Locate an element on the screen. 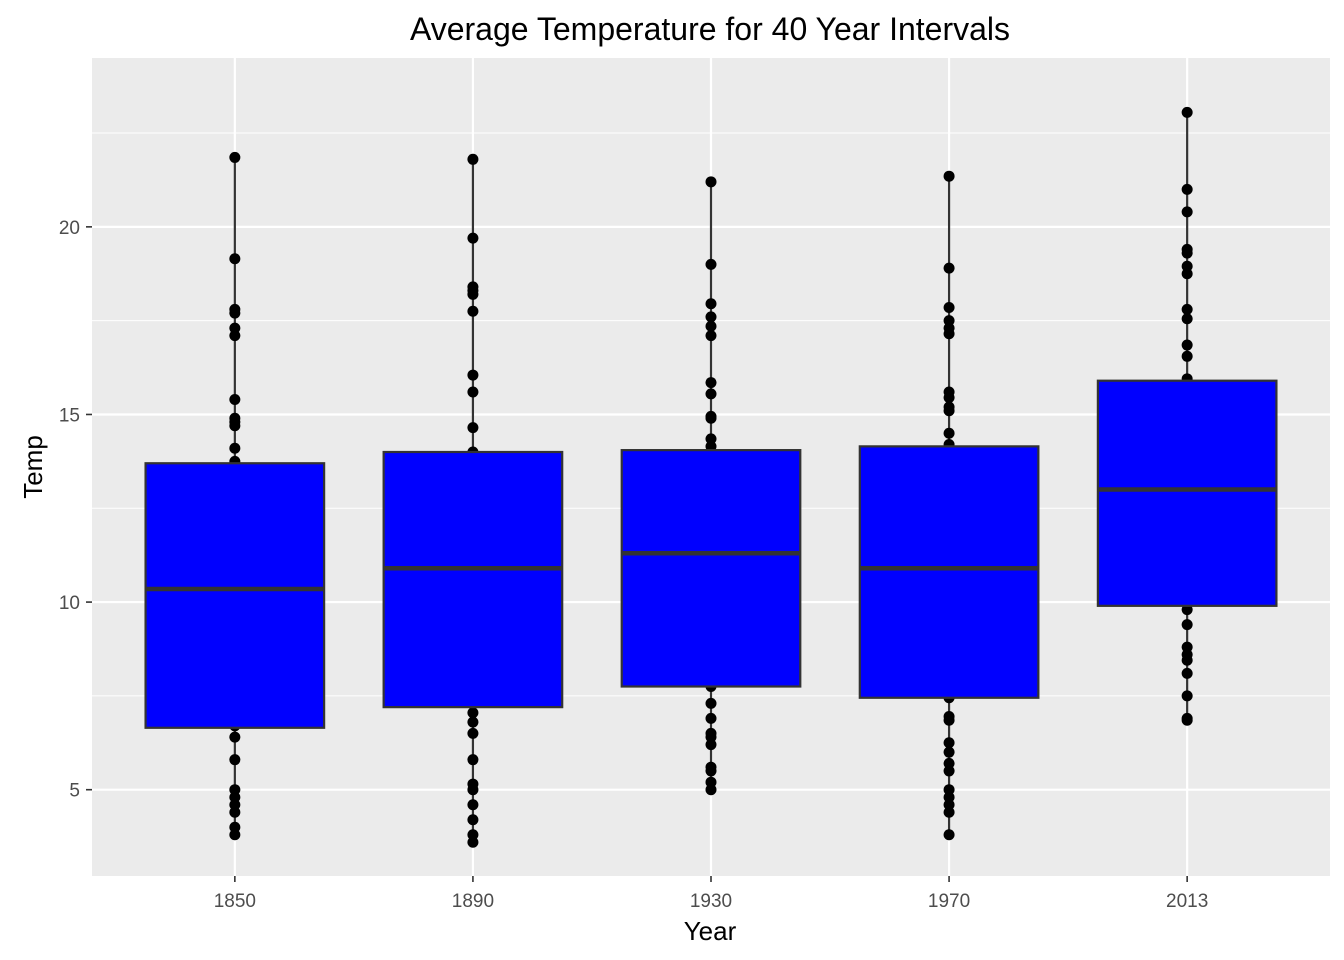 Image resolution: width=1344 pixels, height=960 pixels. x-tick-label: 1930 is located at coordinates (711, 901).